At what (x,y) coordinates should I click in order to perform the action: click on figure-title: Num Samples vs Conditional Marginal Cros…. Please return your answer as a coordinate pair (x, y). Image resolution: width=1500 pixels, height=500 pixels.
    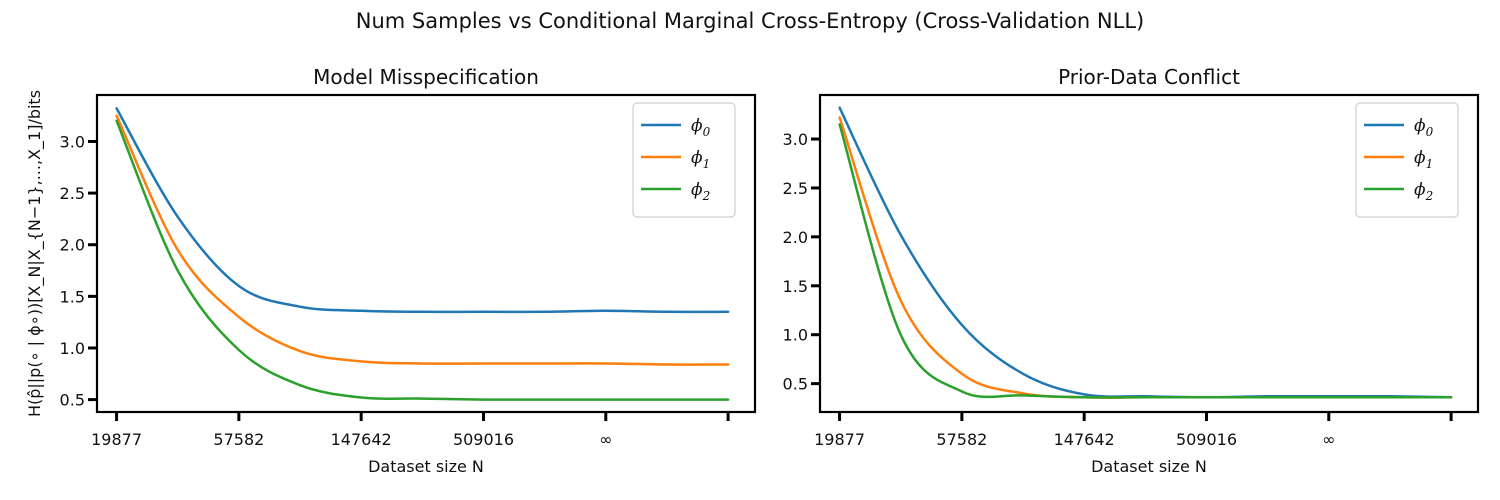
    Looking at the image, I should click on (750, 21).